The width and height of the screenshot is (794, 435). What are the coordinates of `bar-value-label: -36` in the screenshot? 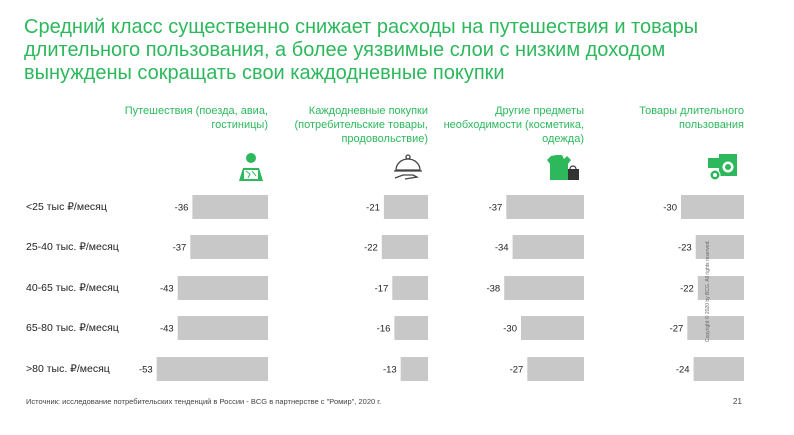 It's located at (182, 208).